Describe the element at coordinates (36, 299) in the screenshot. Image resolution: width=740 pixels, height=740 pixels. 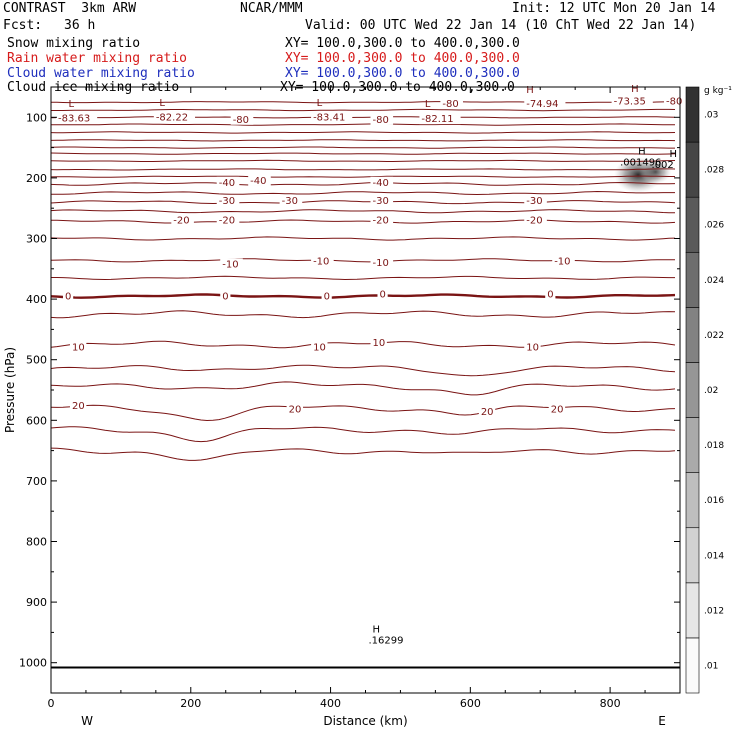
I see `y-tick-label: 400` at that location.